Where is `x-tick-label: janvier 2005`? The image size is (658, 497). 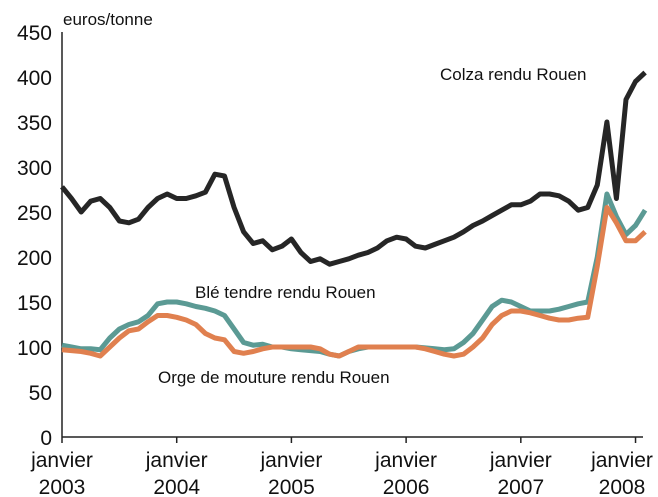 x-tick-label: janvier 2005 is located at coordinates (290, 473).